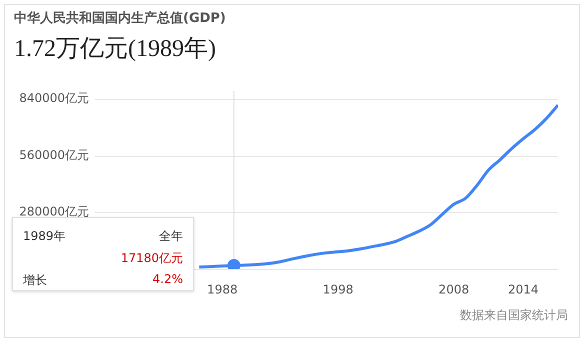 The image size is (584, 346). I want to click on x-tick-label: 1998, so click(338, 289).